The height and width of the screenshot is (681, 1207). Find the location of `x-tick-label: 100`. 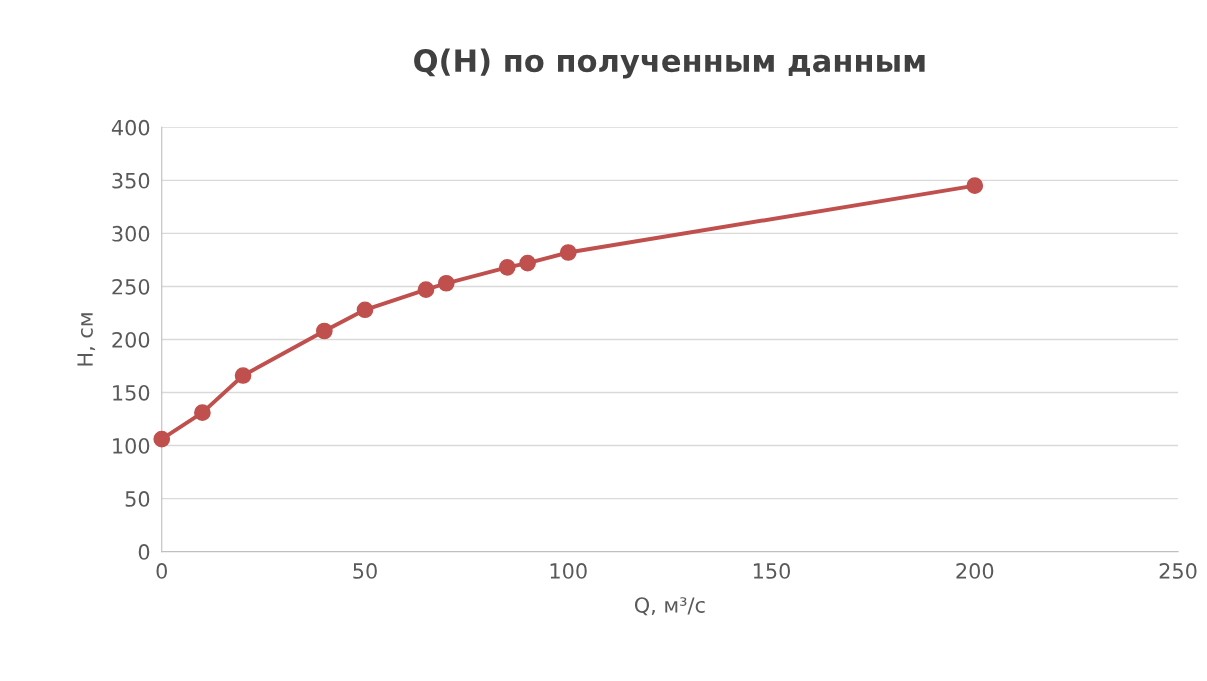

x-tick-label: 100 is located at coordinates (568, 571).